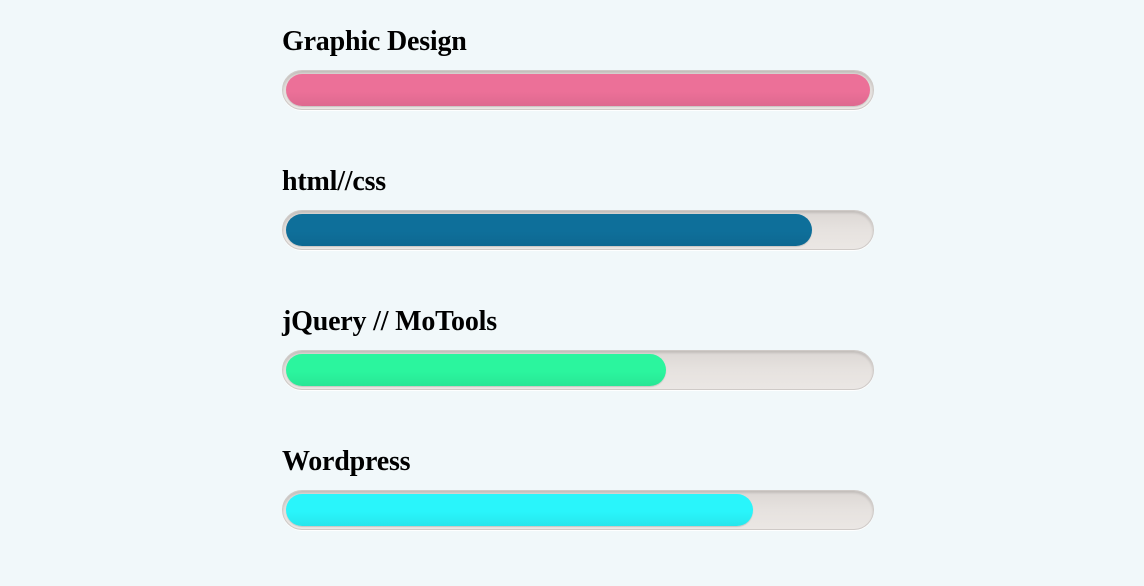 The image size is (1144, 586). I want to click on skill-jquery-mootools: jQuery // MoTools, so click(582, 376).